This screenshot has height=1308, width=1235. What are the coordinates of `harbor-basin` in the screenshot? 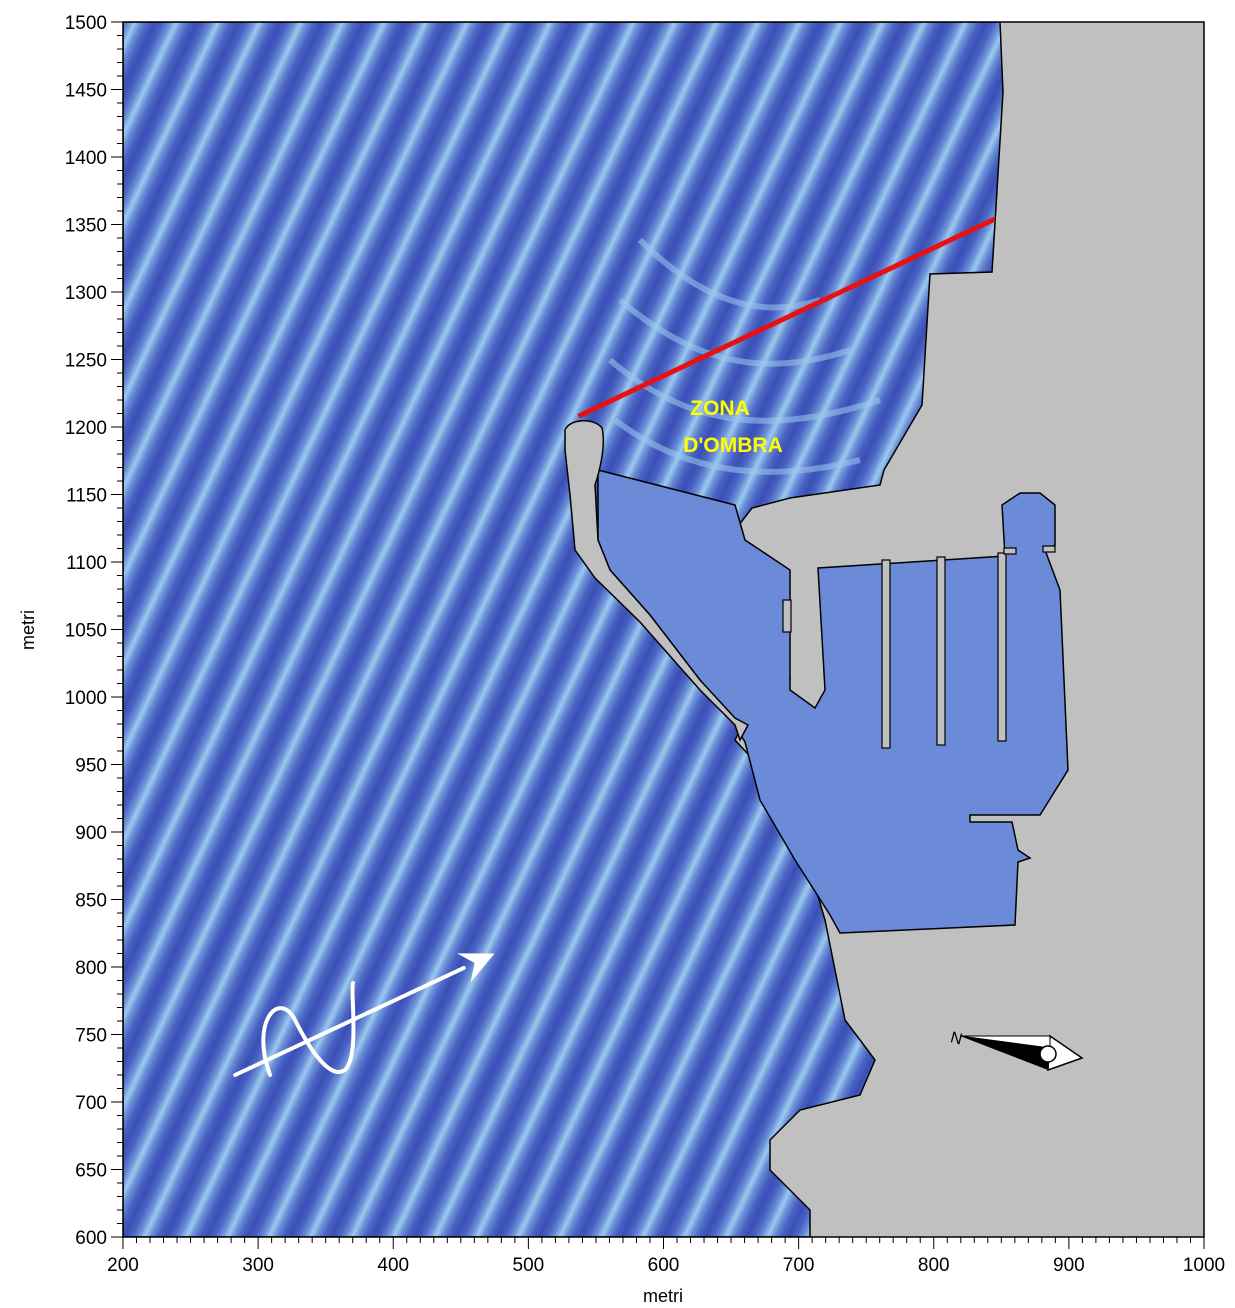 It's located at (833, 701).